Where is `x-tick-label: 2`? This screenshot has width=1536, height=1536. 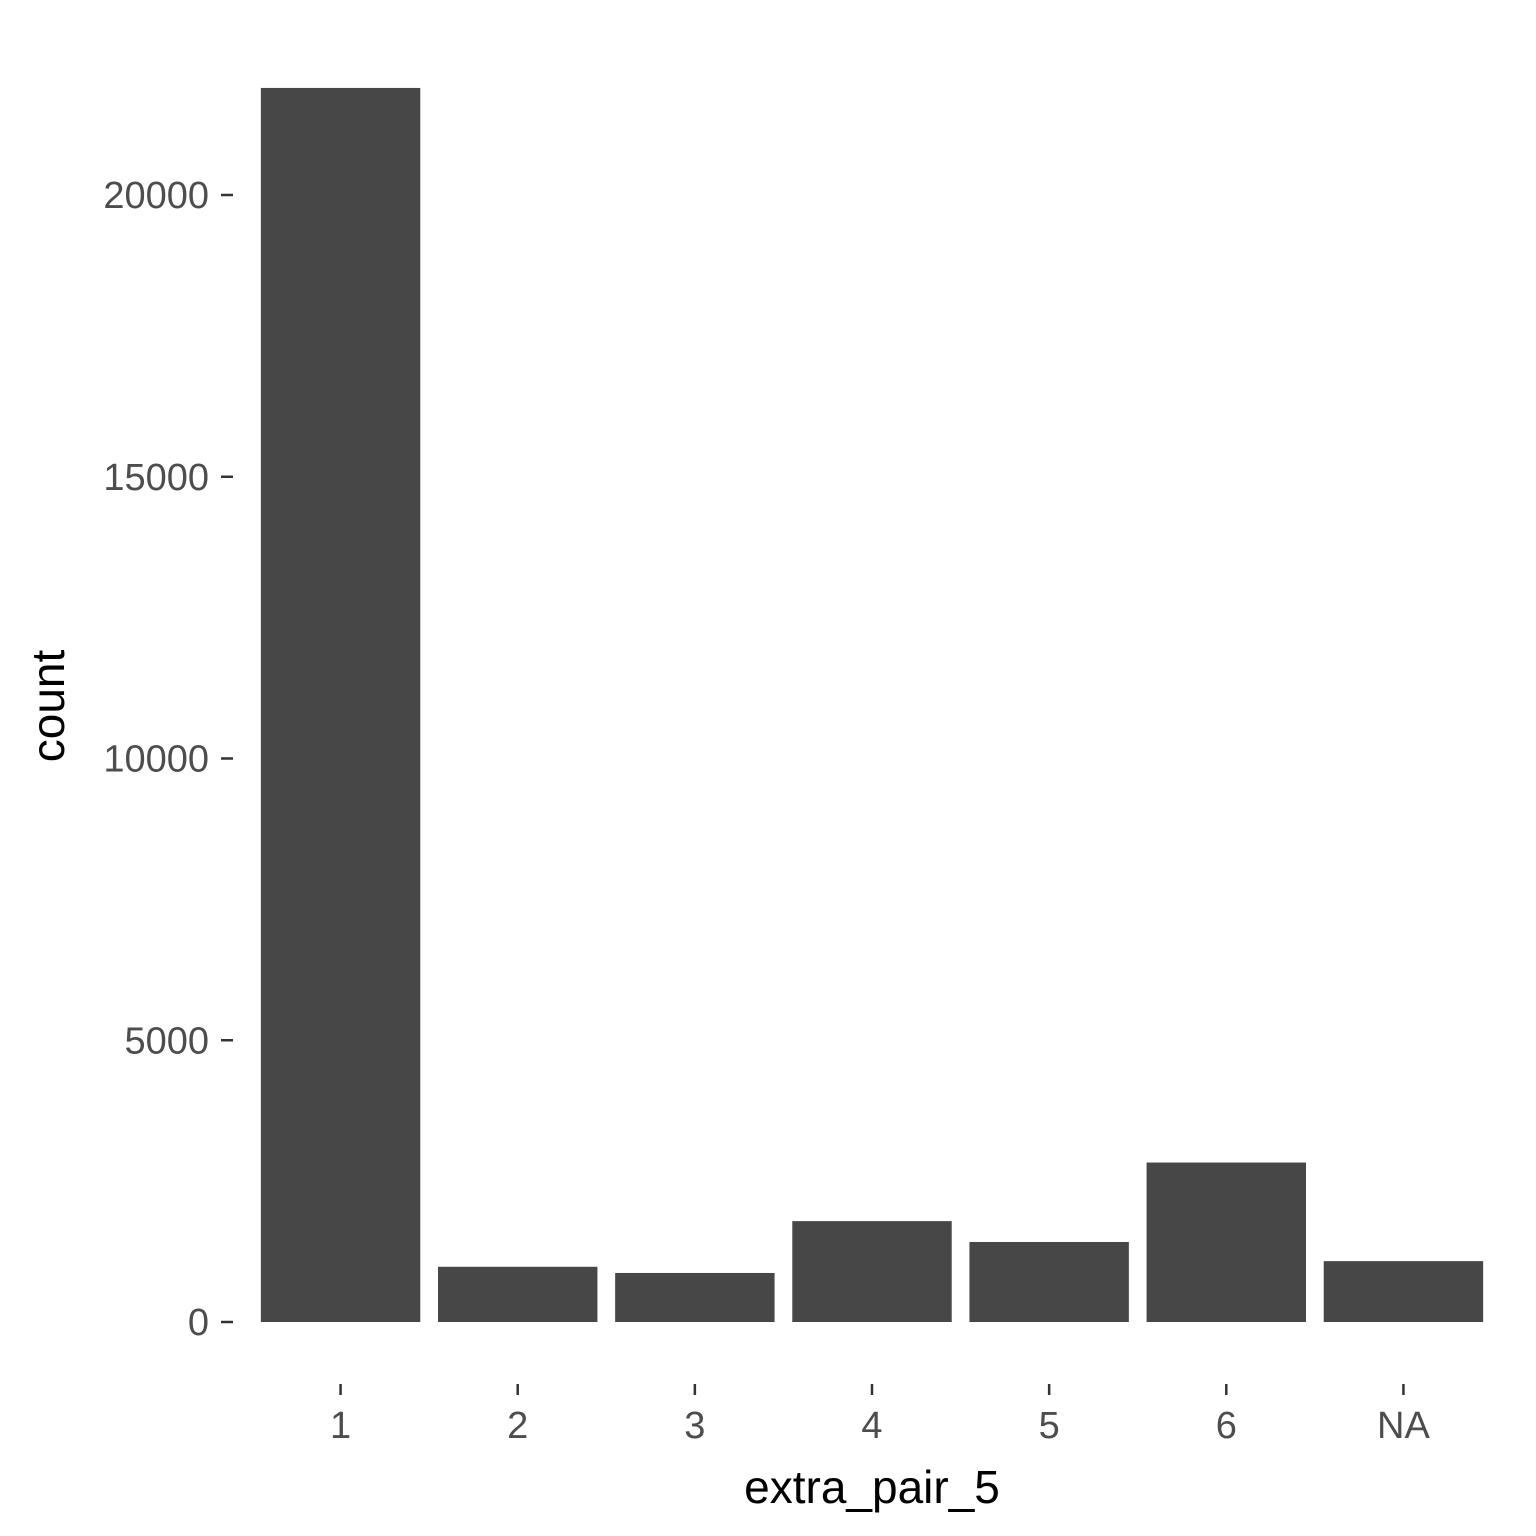
x-tick-label: 2 is located at coordinates (517, 1426).